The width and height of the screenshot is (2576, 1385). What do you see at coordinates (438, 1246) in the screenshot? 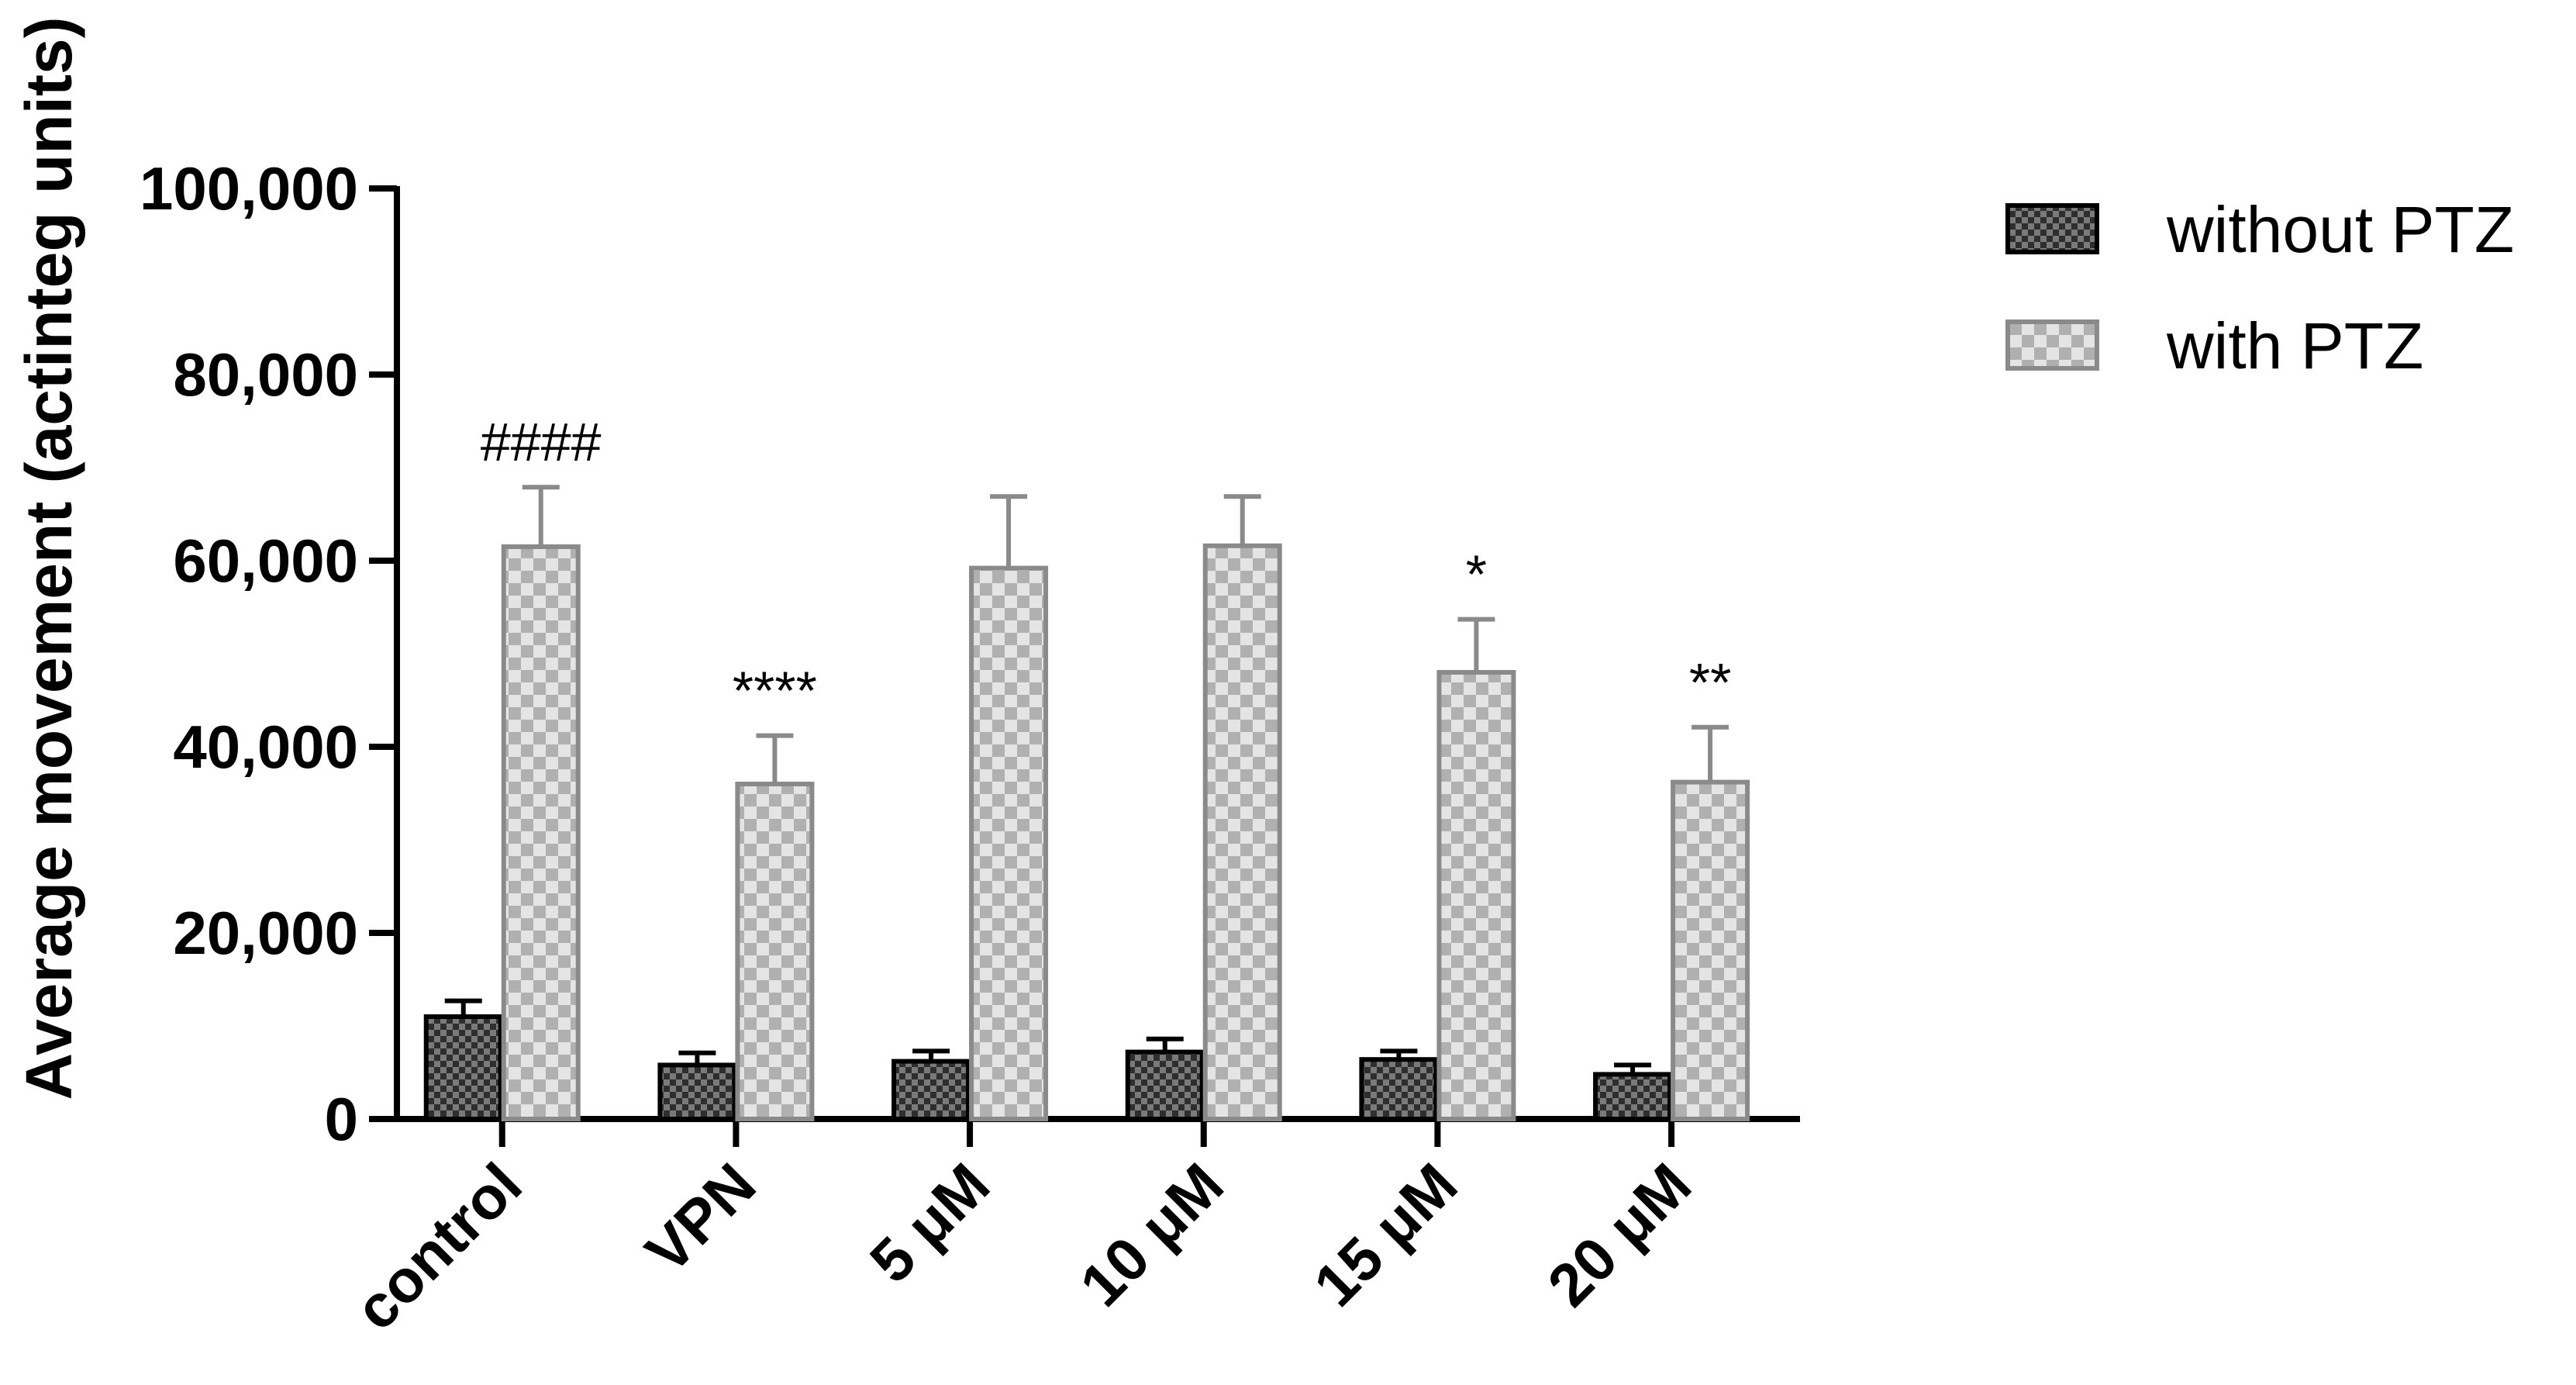
I see `x-tick-label: control` at bounding box center [438, 1246].